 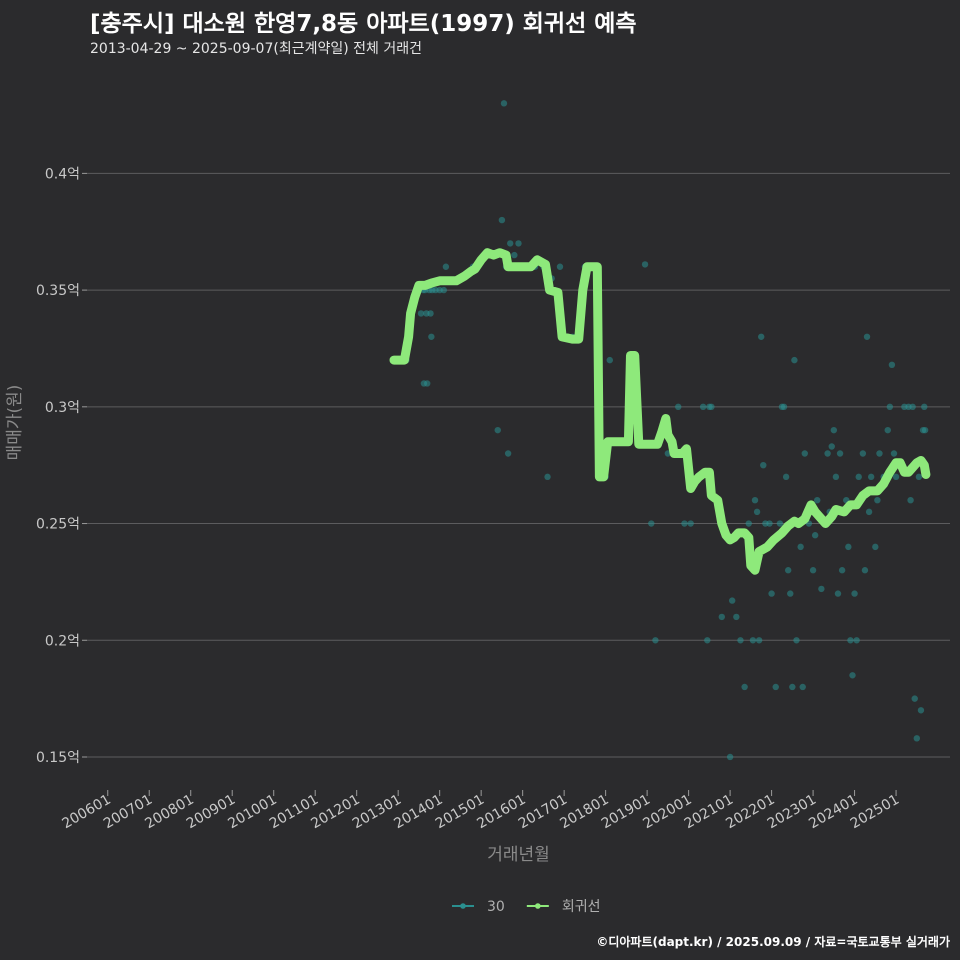 I want to click on legend: 30 회귀선, so click(x=526, y=907).